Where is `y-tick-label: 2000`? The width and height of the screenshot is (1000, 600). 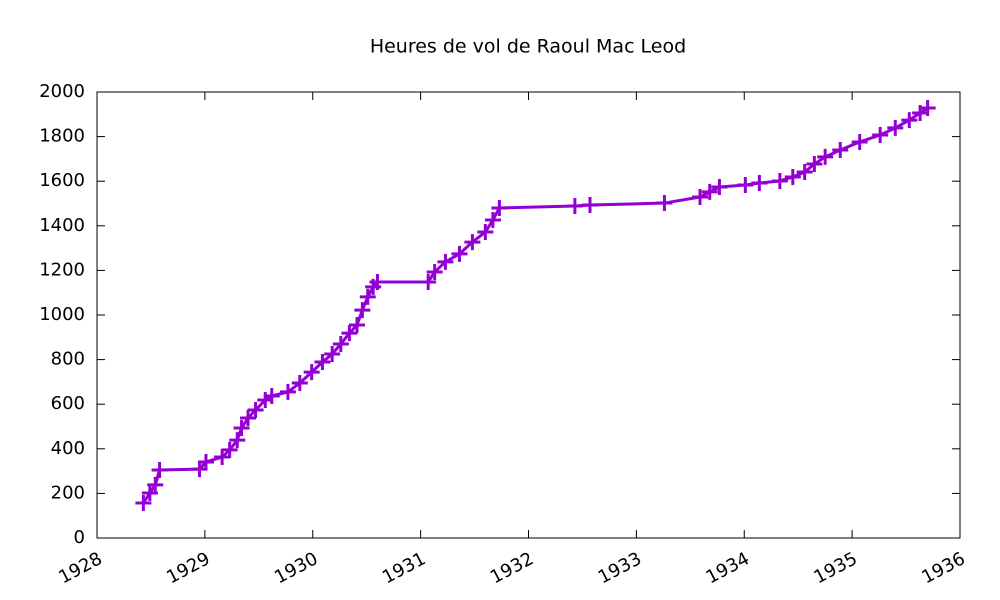
y-tick-label: 2000 is located at coordinates (62, 91).